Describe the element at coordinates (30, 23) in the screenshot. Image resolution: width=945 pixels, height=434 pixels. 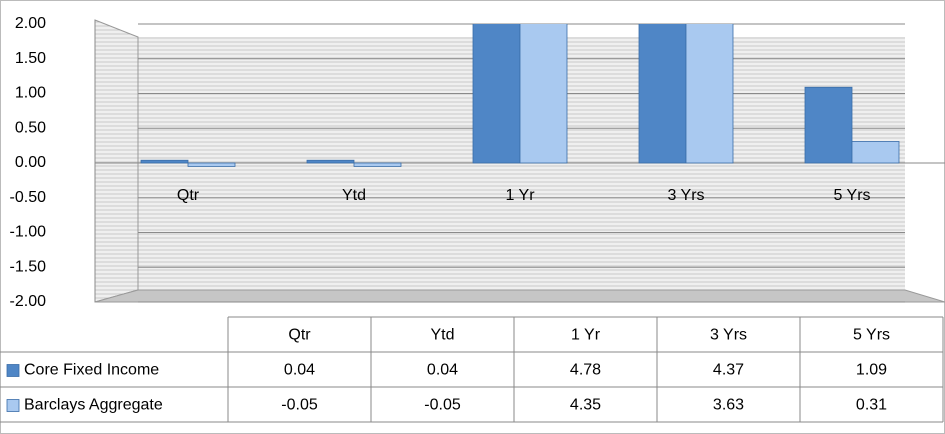
I see `y-tick-label: 2.00` at that location.